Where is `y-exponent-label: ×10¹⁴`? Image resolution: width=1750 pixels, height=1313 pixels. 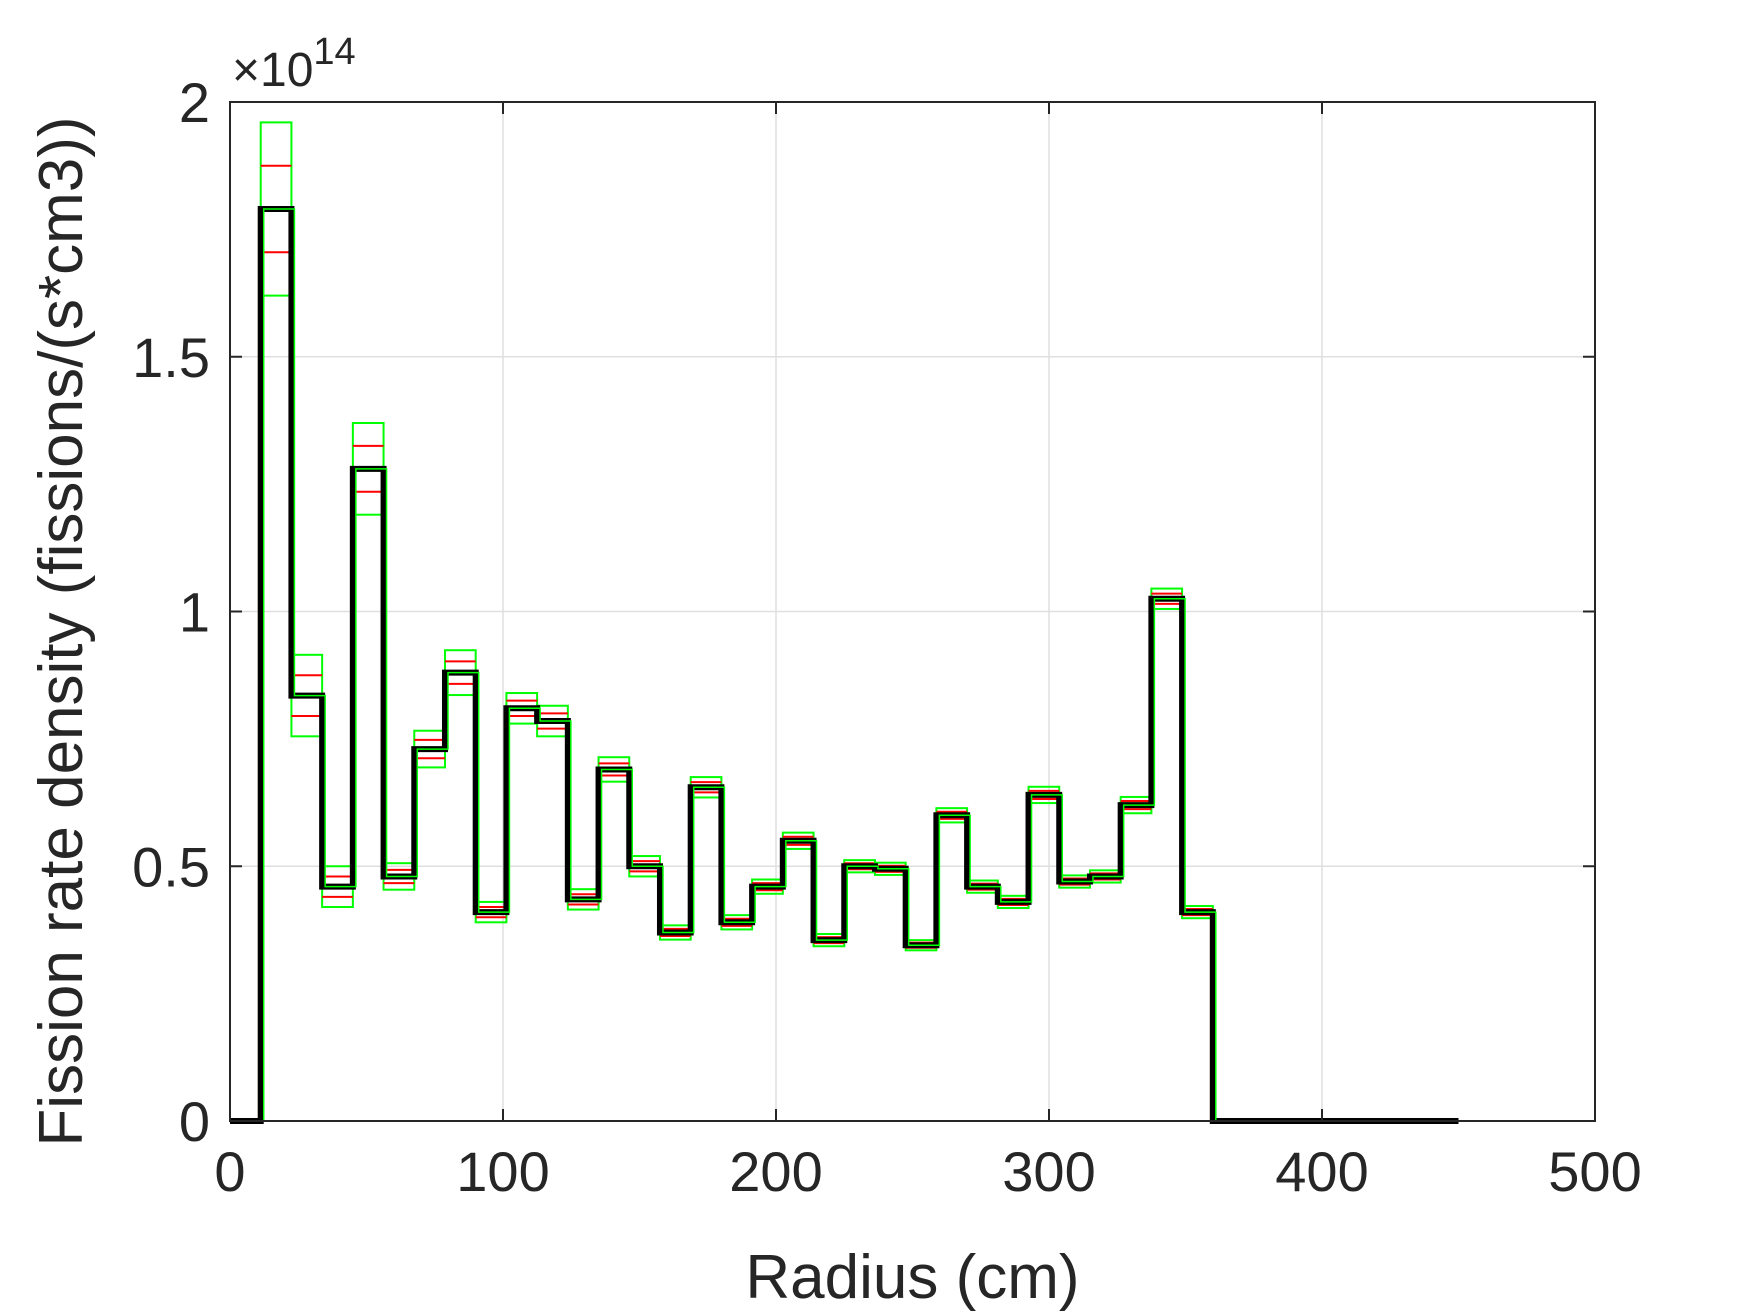
y-exponent-label: ×10¹⁴ is located at coordinates (294, 64).